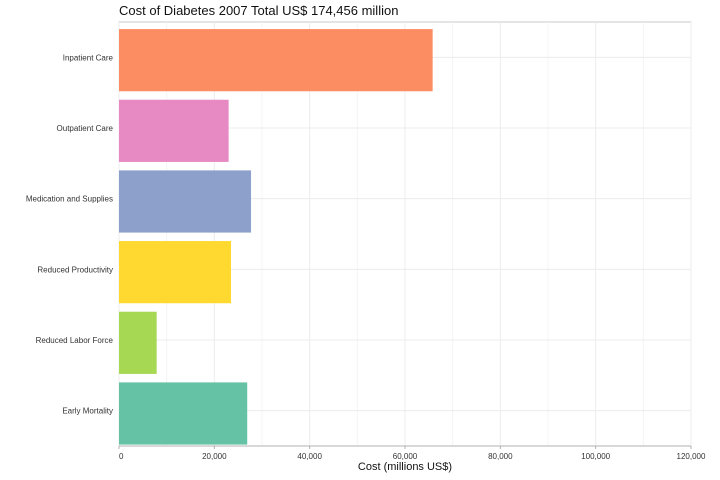 Image resolution: width=720 pixels, height=480 pixels. I want to click on x-tick-label: 40,000, so click(309, 456).